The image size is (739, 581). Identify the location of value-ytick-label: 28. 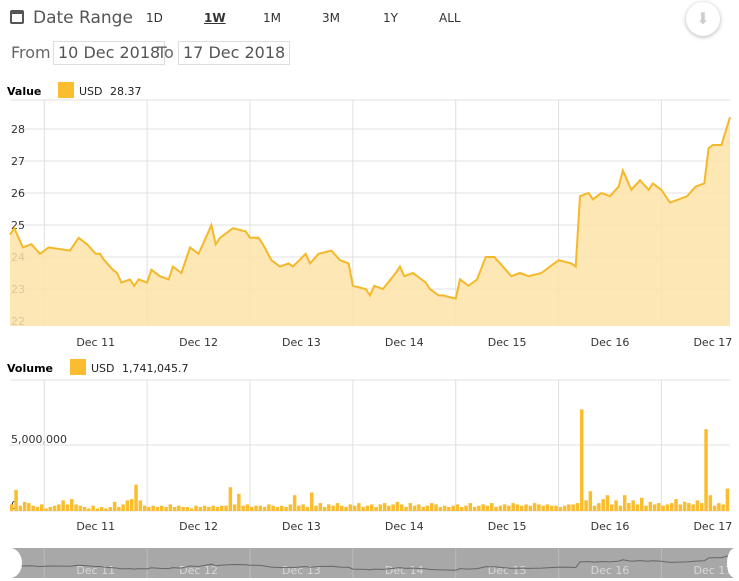
(18, 129).